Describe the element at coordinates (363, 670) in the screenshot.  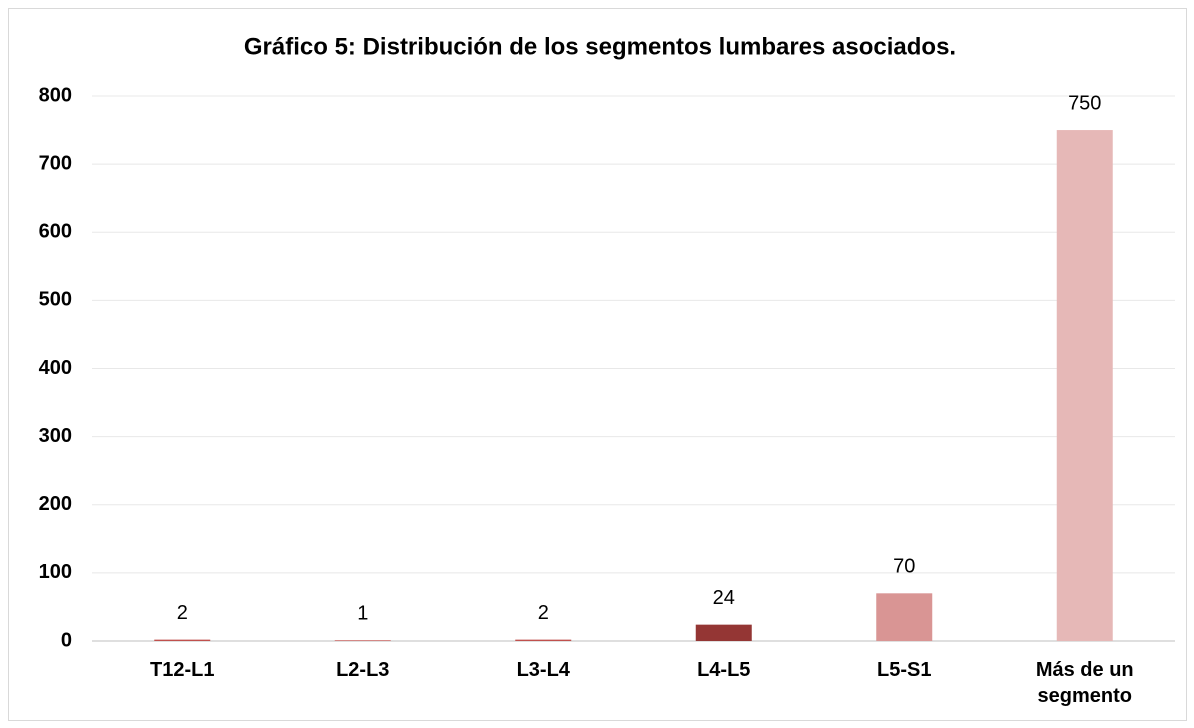
I see `x-tick-label: L2-L3` at that location.